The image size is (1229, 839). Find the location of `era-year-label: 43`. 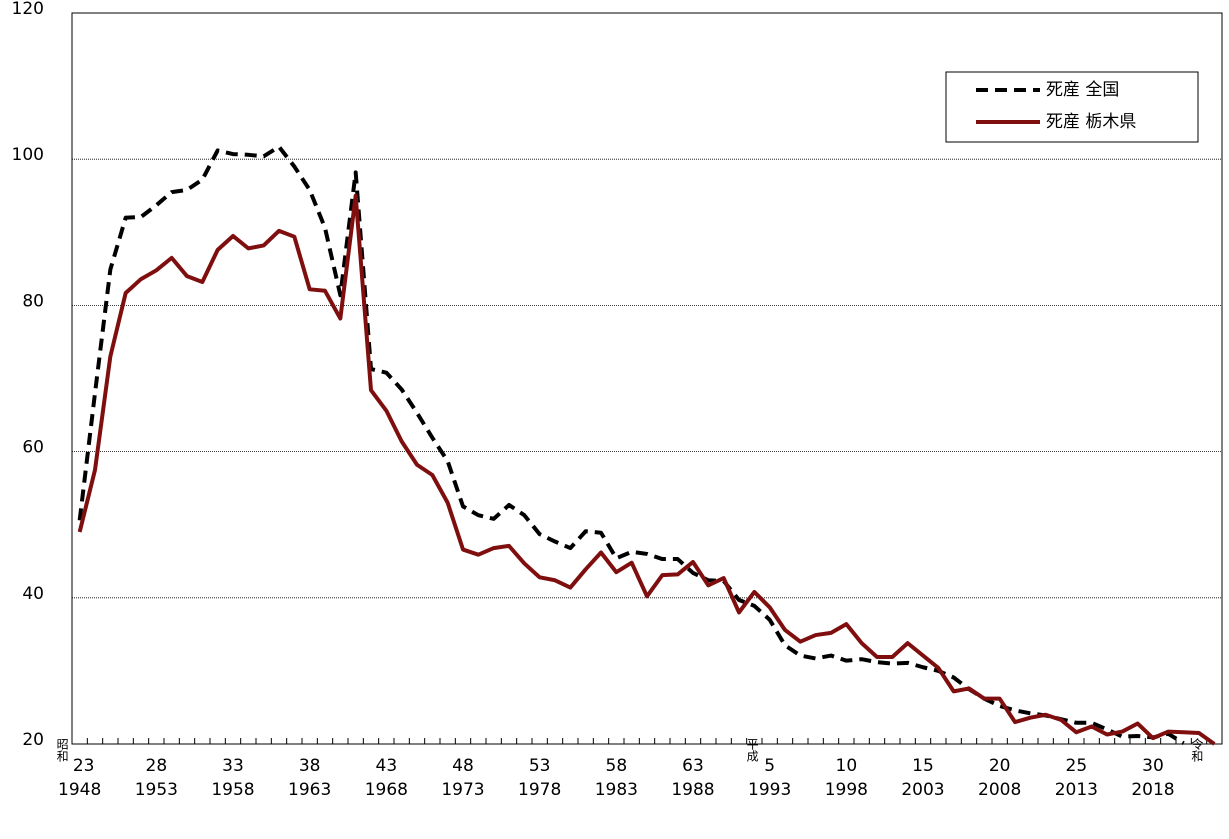

era-year-label: 43 is located at coordinates (387, 766).